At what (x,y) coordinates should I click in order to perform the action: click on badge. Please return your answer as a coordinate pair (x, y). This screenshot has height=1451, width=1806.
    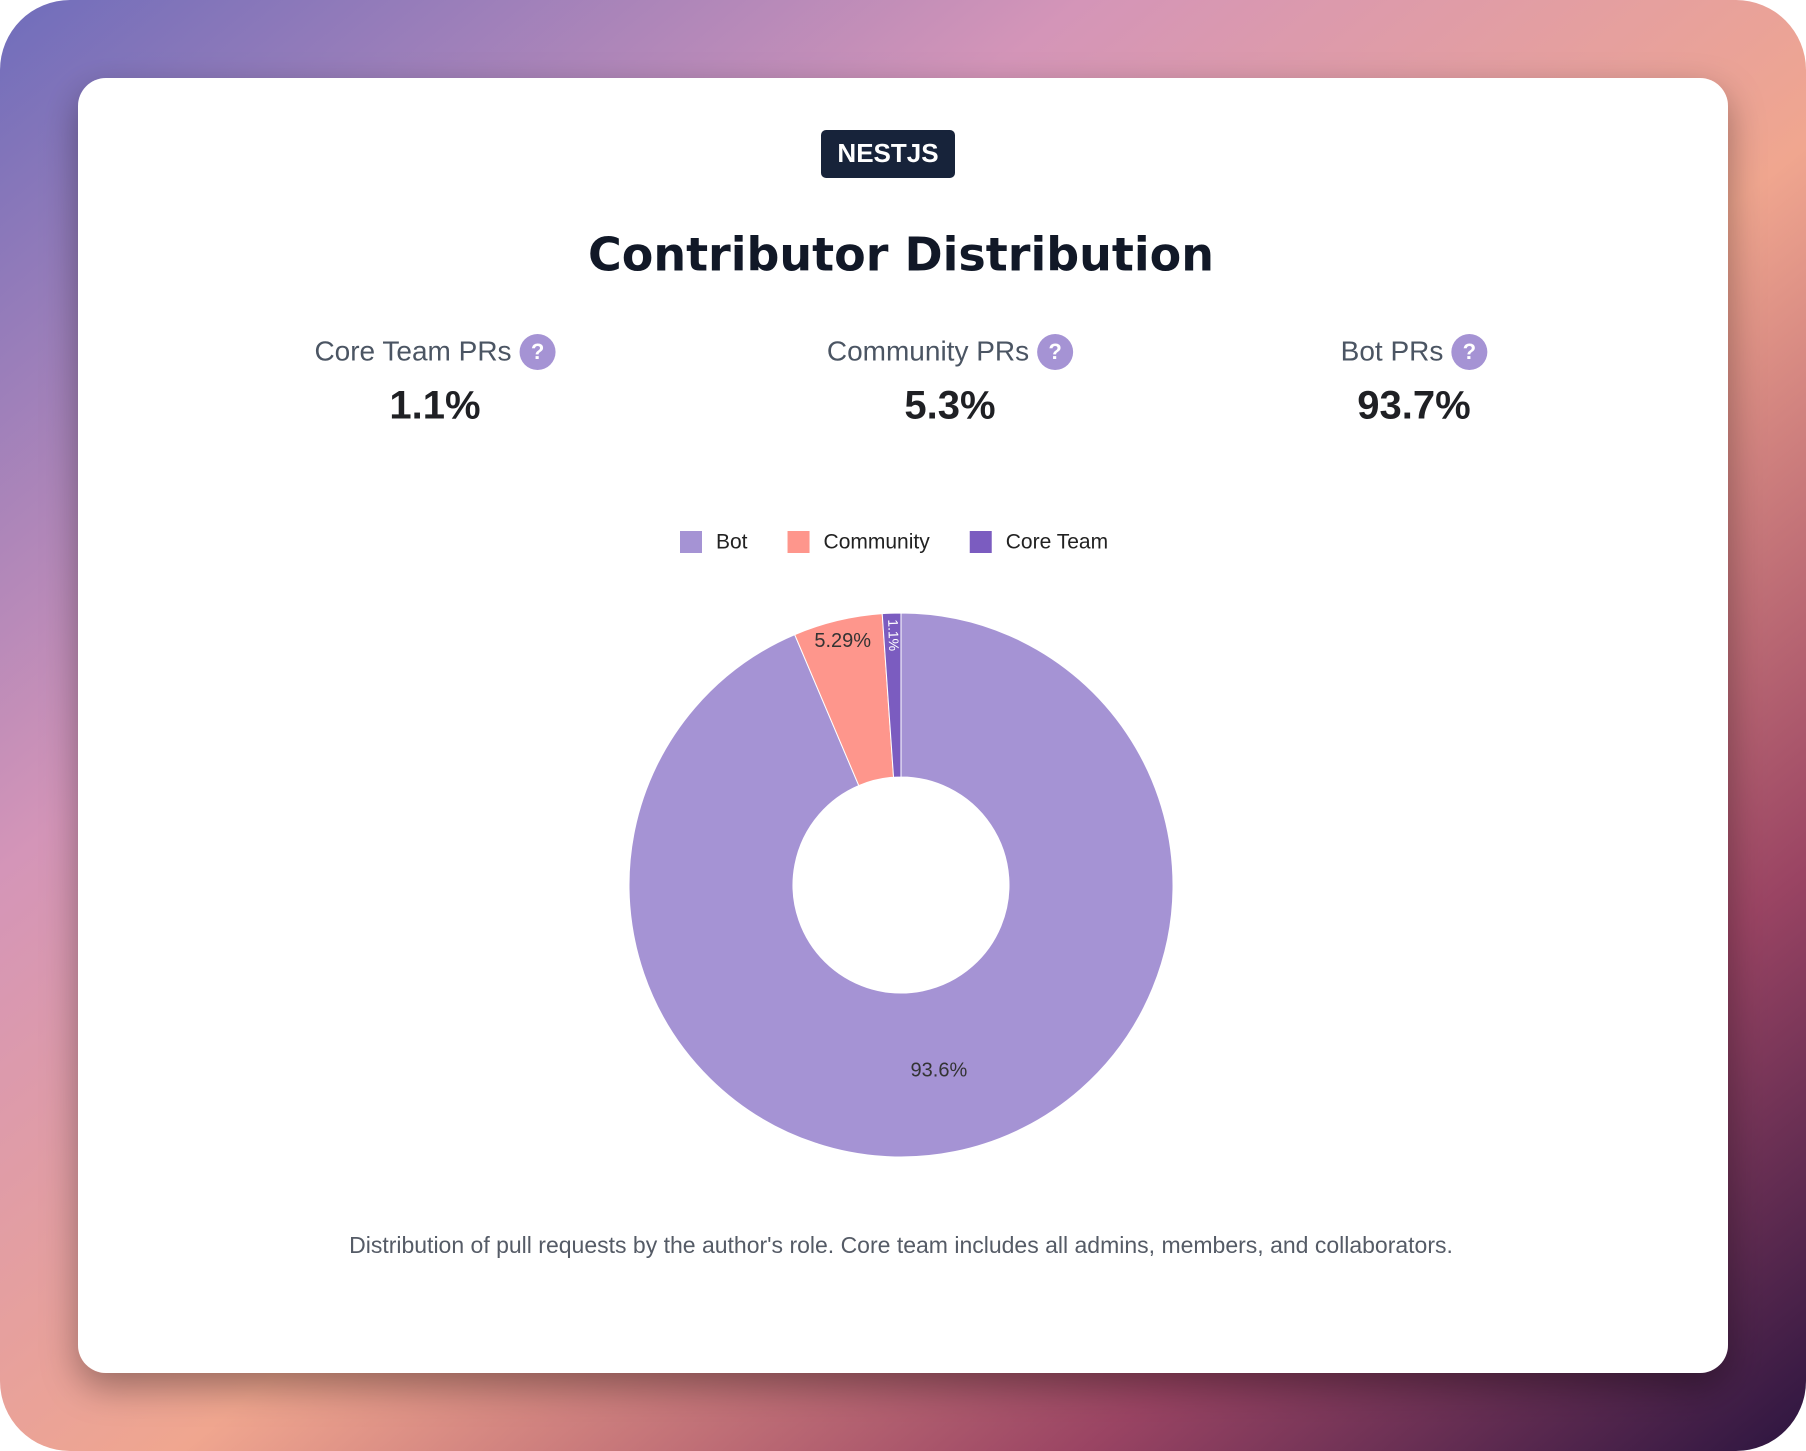
    Looking at the image, I should click on (888, 154).